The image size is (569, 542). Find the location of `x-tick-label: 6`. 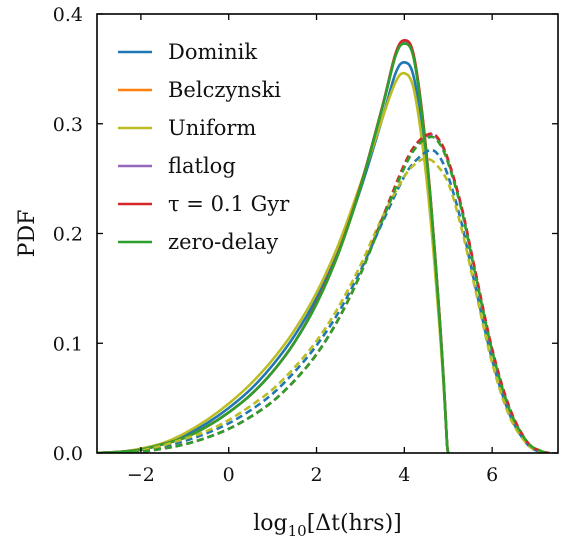

x-tick-label: 6 is located at coordinates (492, 475).